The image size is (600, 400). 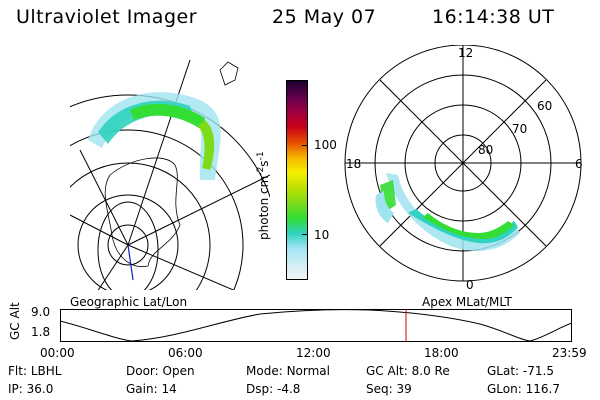 What do you see at coordinates (297, 180) in the screenshot?
I see `colorbar` at bounding box center [297, 180].